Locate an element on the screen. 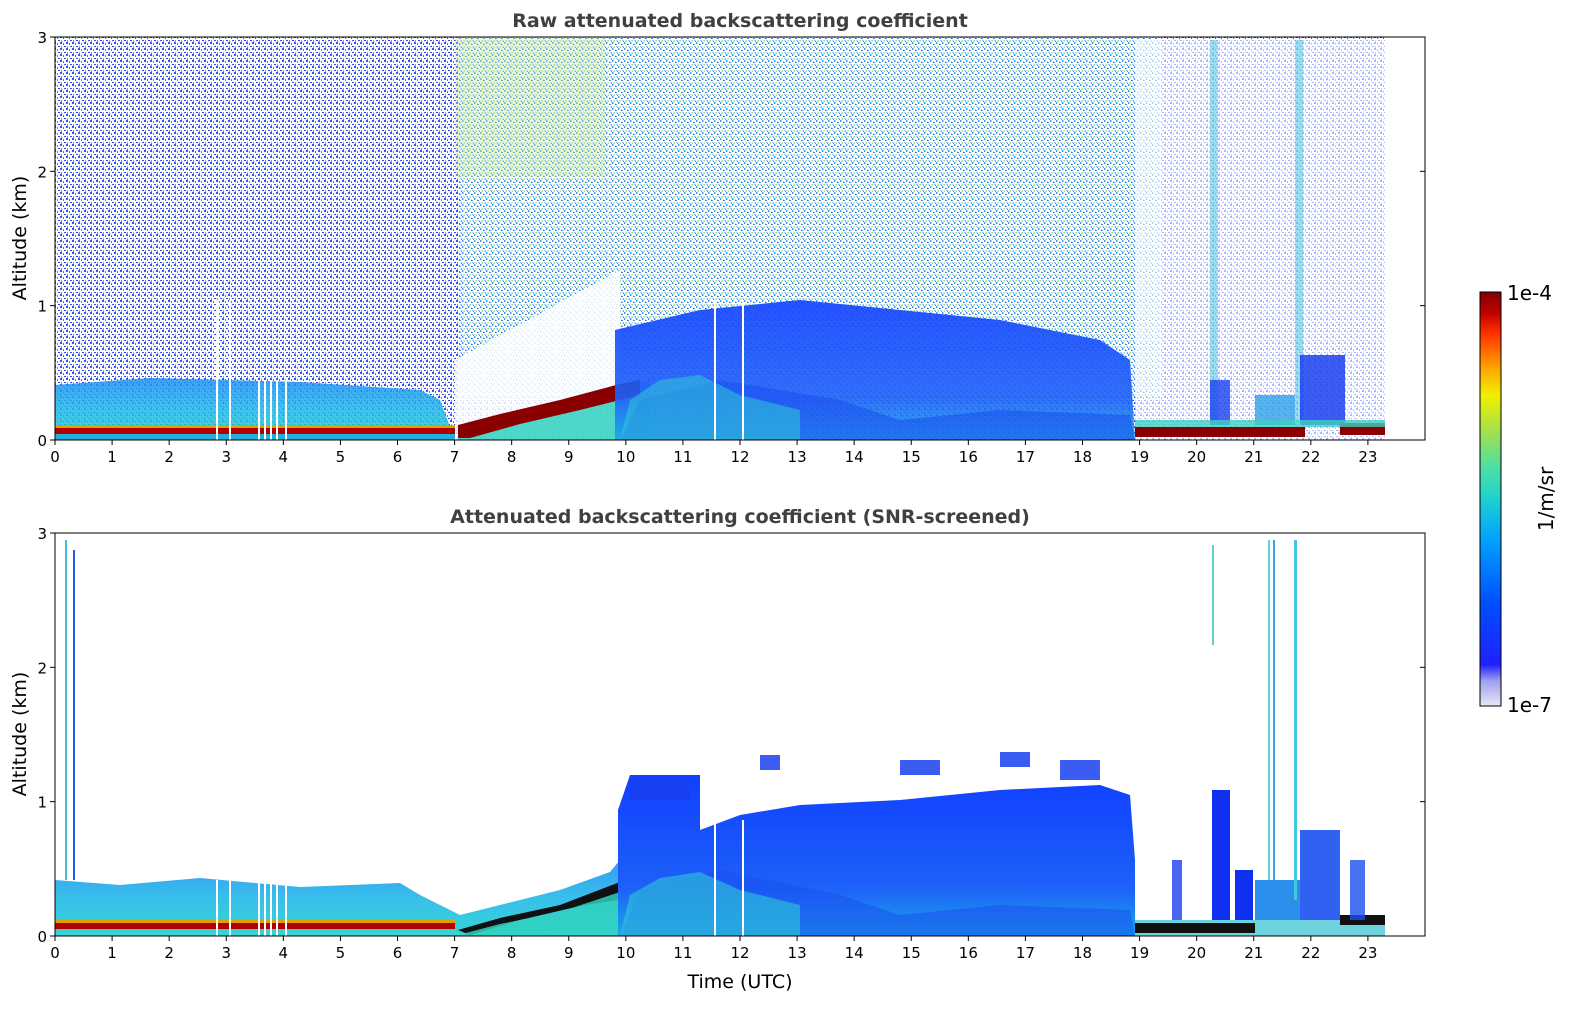  panel1-x-axis: 0 1 2 3 4 5 6 7 8 9 10 11 12 13 14 15 16 17 18 19 20 21 22 23 is located at coordinates (713, 453).